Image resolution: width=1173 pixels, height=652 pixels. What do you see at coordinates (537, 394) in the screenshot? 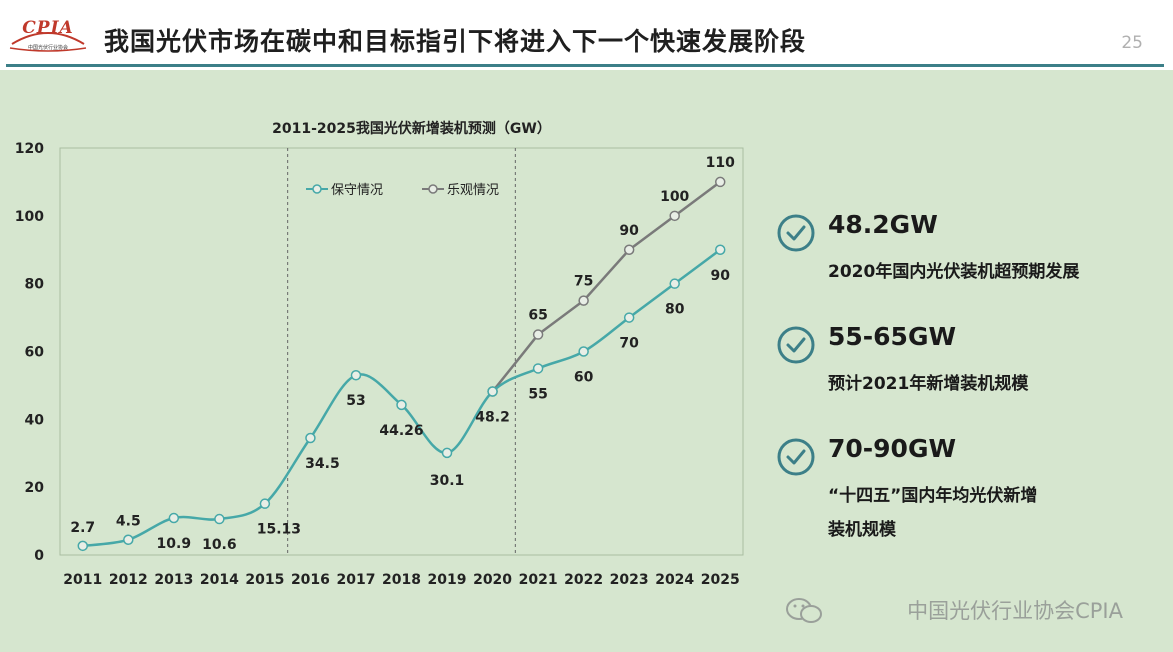
I see `data-label-conservative: 55` at bounding box center [537, 394].